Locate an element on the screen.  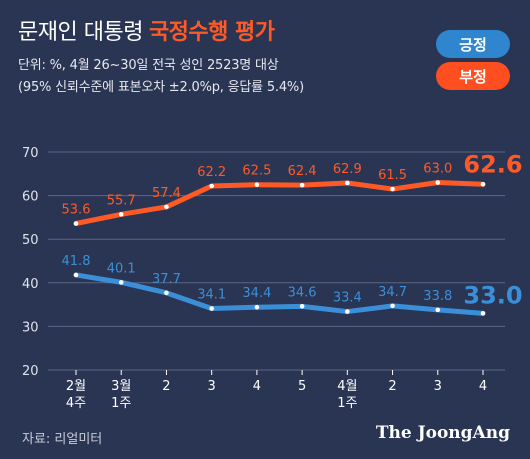
y-tick-label: 70 is located at coordinates (30, 153).